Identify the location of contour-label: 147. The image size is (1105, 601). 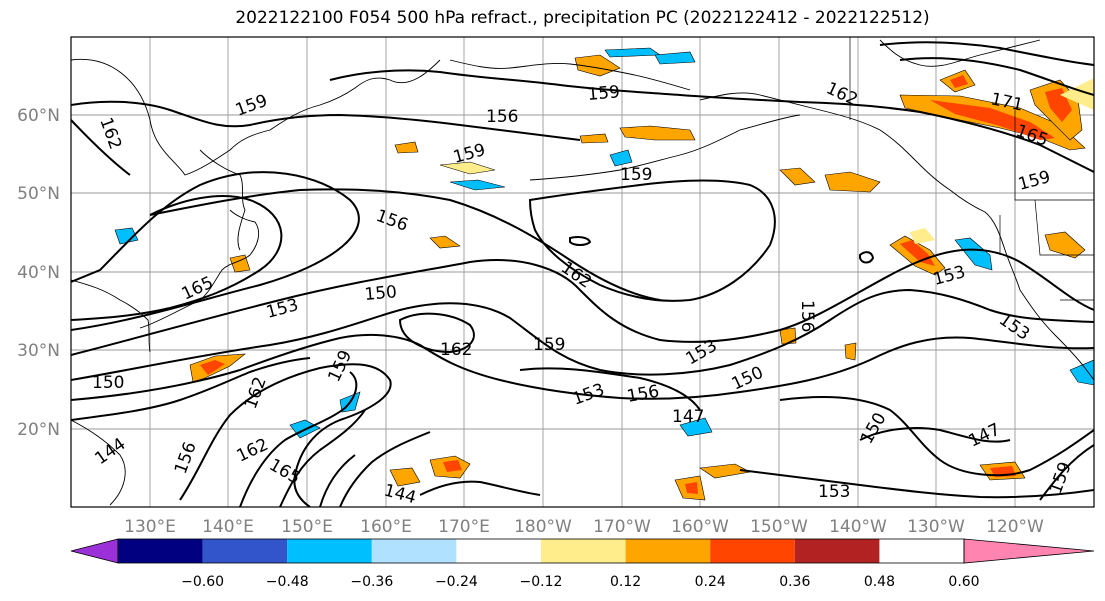
(688, 417).